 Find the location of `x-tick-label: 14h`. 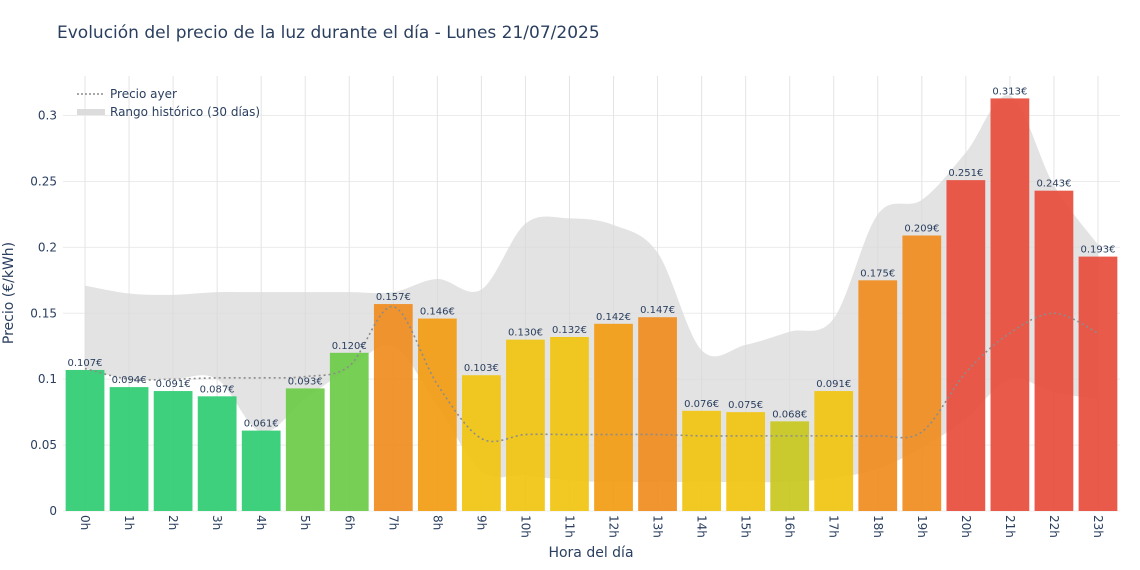

x-tick-label: 14h is located at coordinates (702, 526).